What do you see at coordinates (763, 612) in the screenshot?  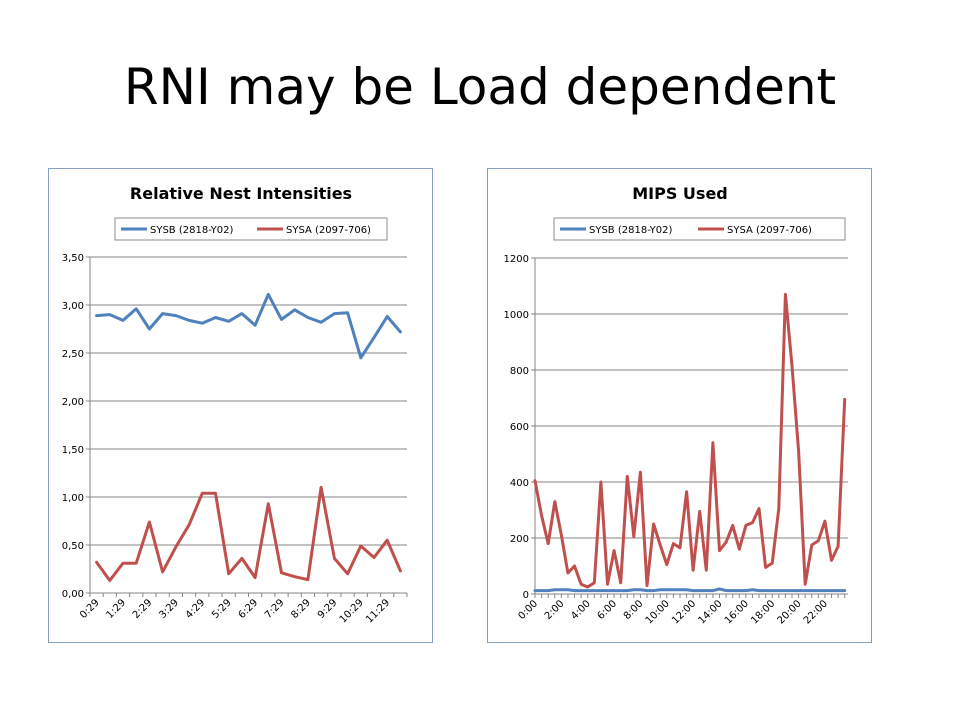 I see `x-tick-label: 18:00` at bounding box center [763, 612].